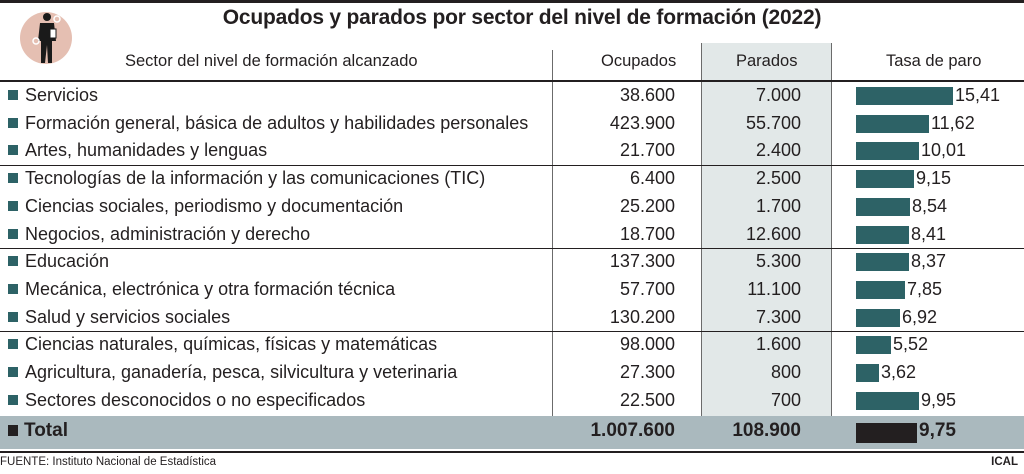 Image resolution: width=1024 pixels, height=474 pixels. I want to click on top-rule, so click(512, 1).